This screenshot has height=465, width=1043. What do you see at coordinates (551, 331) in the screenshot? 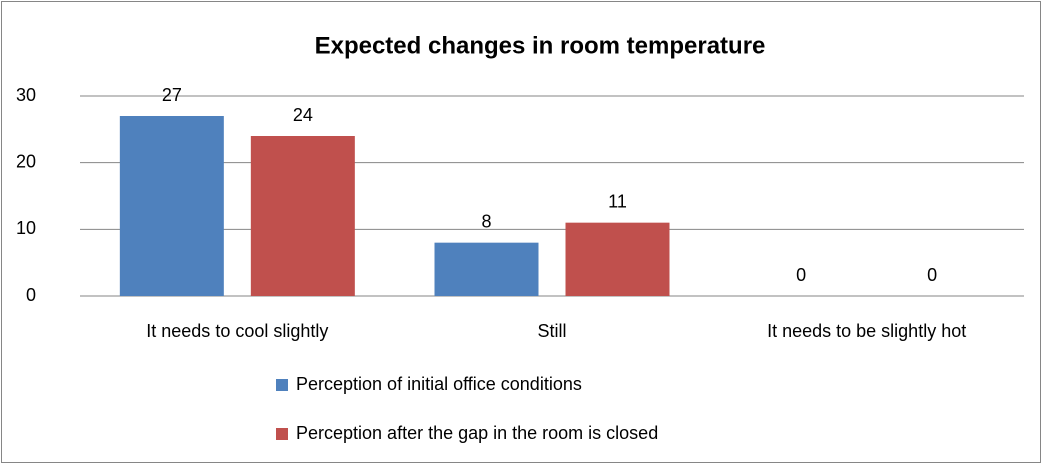
I see `x-tick-label: Still` at bounding box center [551, 331].